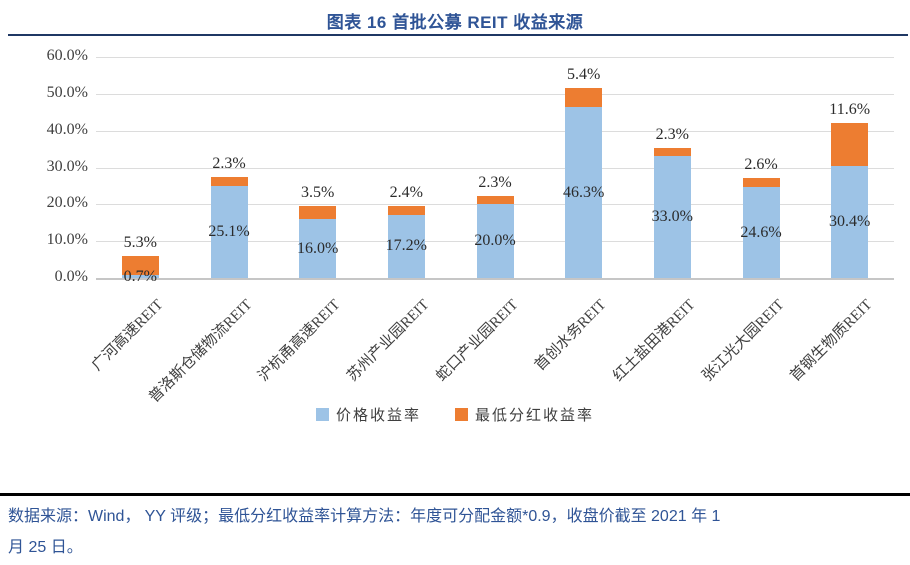  What do you see at coordinates (388, 340) in the screenshot?
I see `category-label: 苏州产业园REIT` at bounding box center [388, 340].